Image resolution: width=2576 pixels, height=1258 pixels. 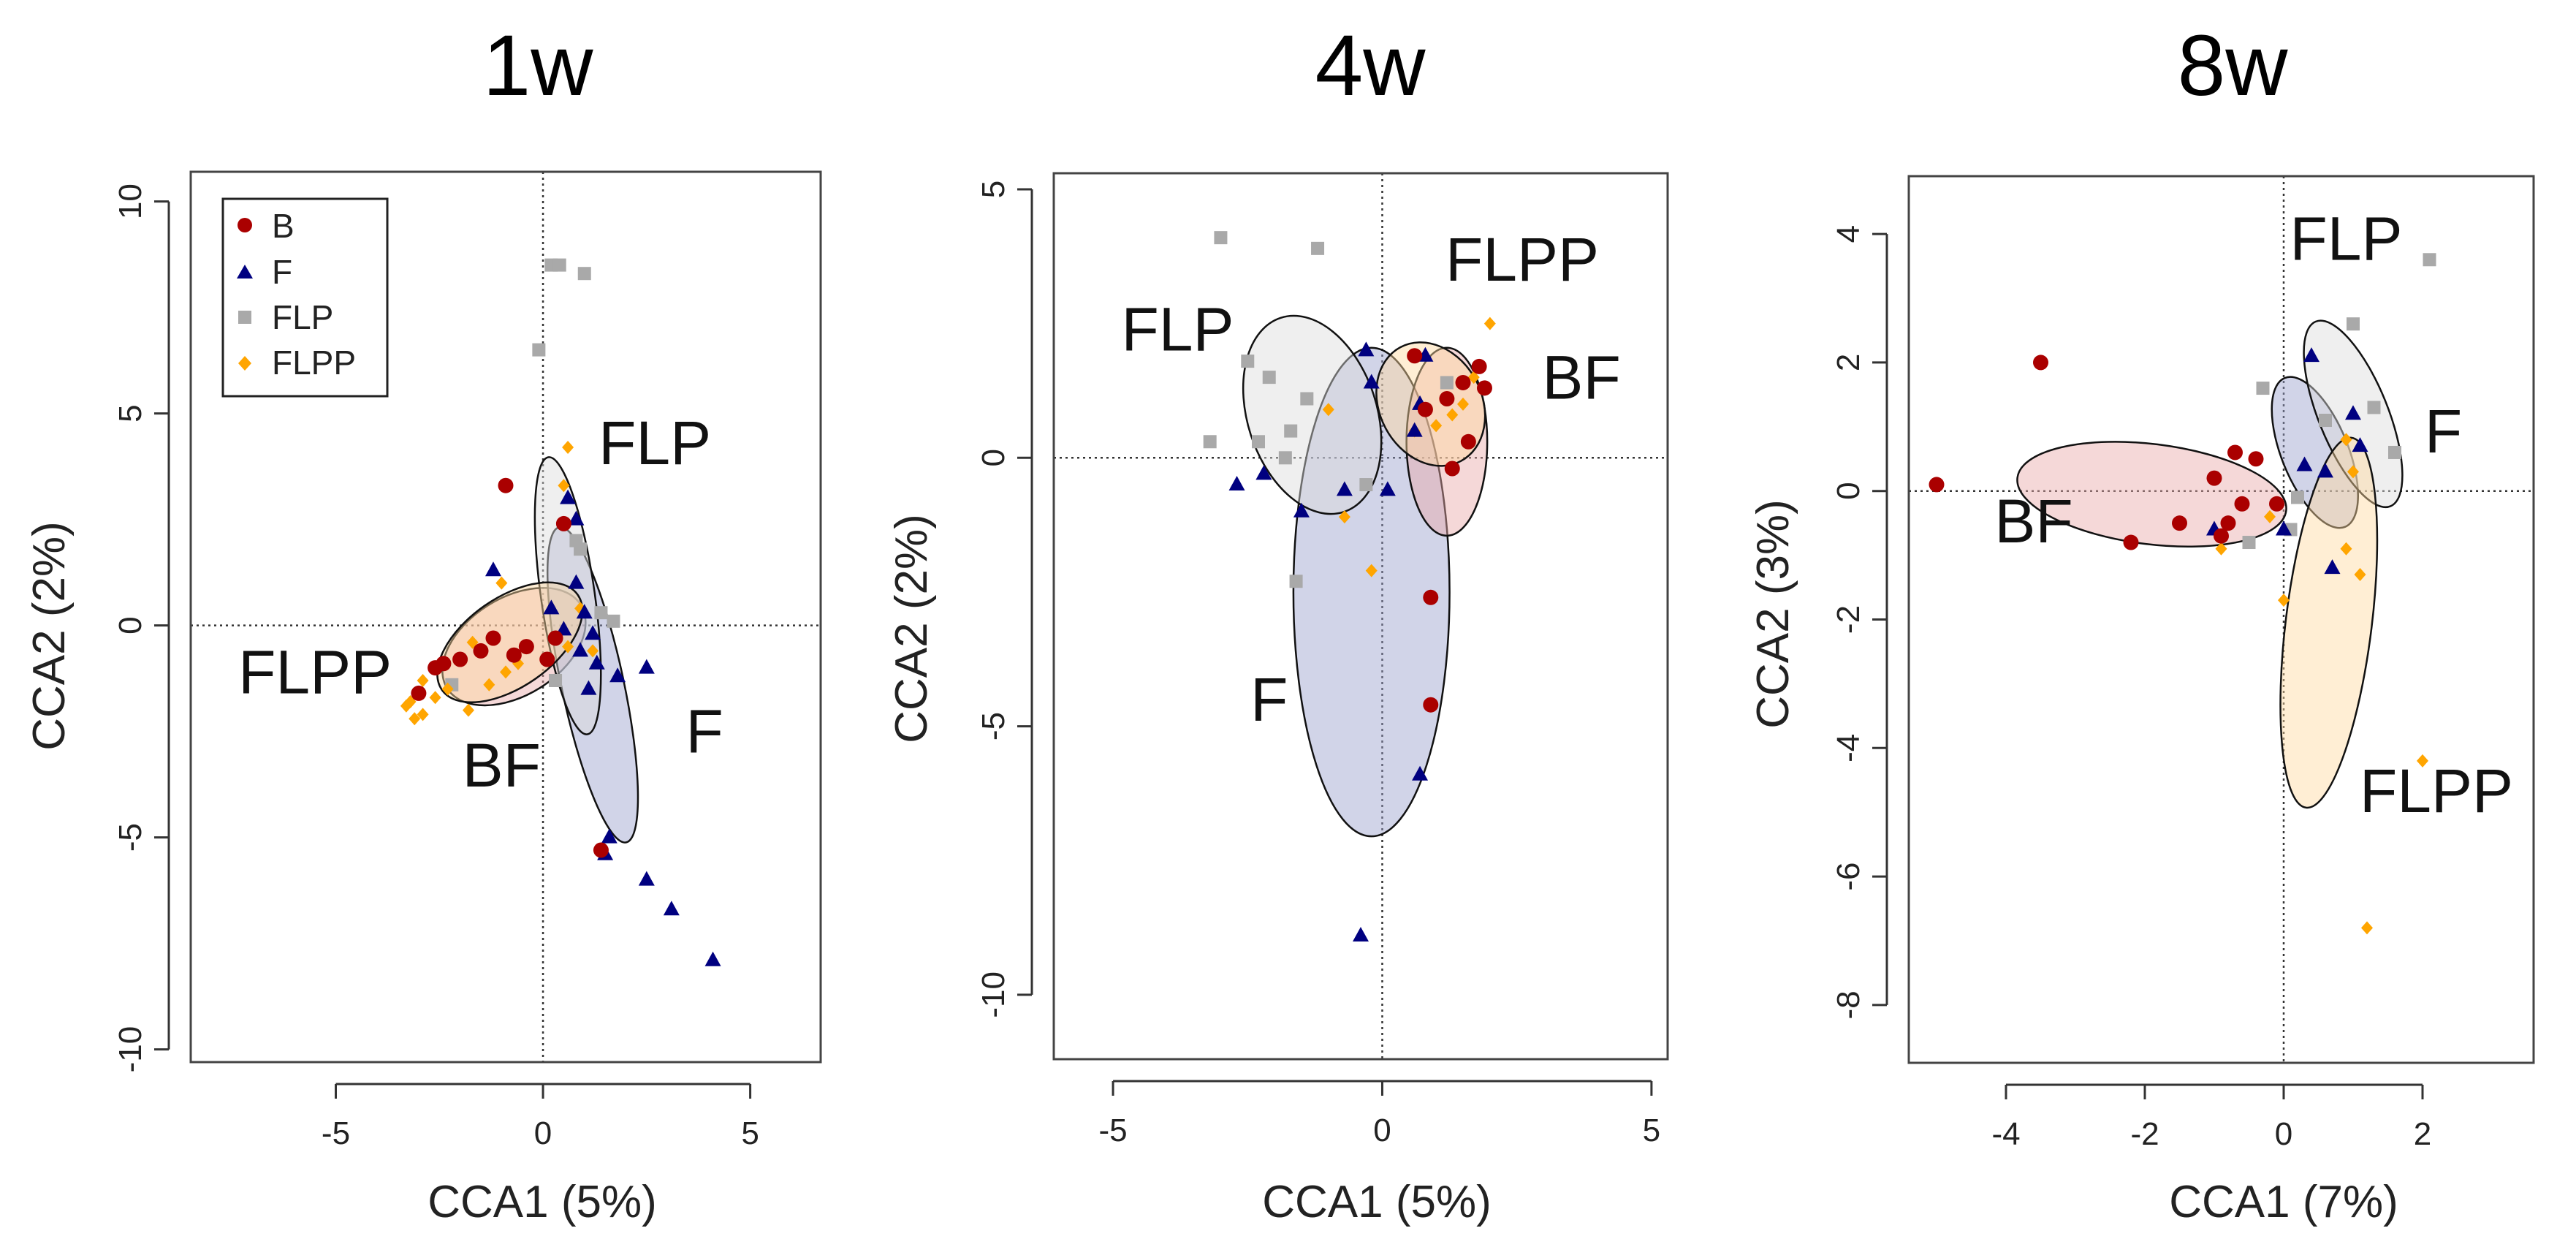 I want to click on legend-label-FLP: FLP, so click(x=303, y=317).